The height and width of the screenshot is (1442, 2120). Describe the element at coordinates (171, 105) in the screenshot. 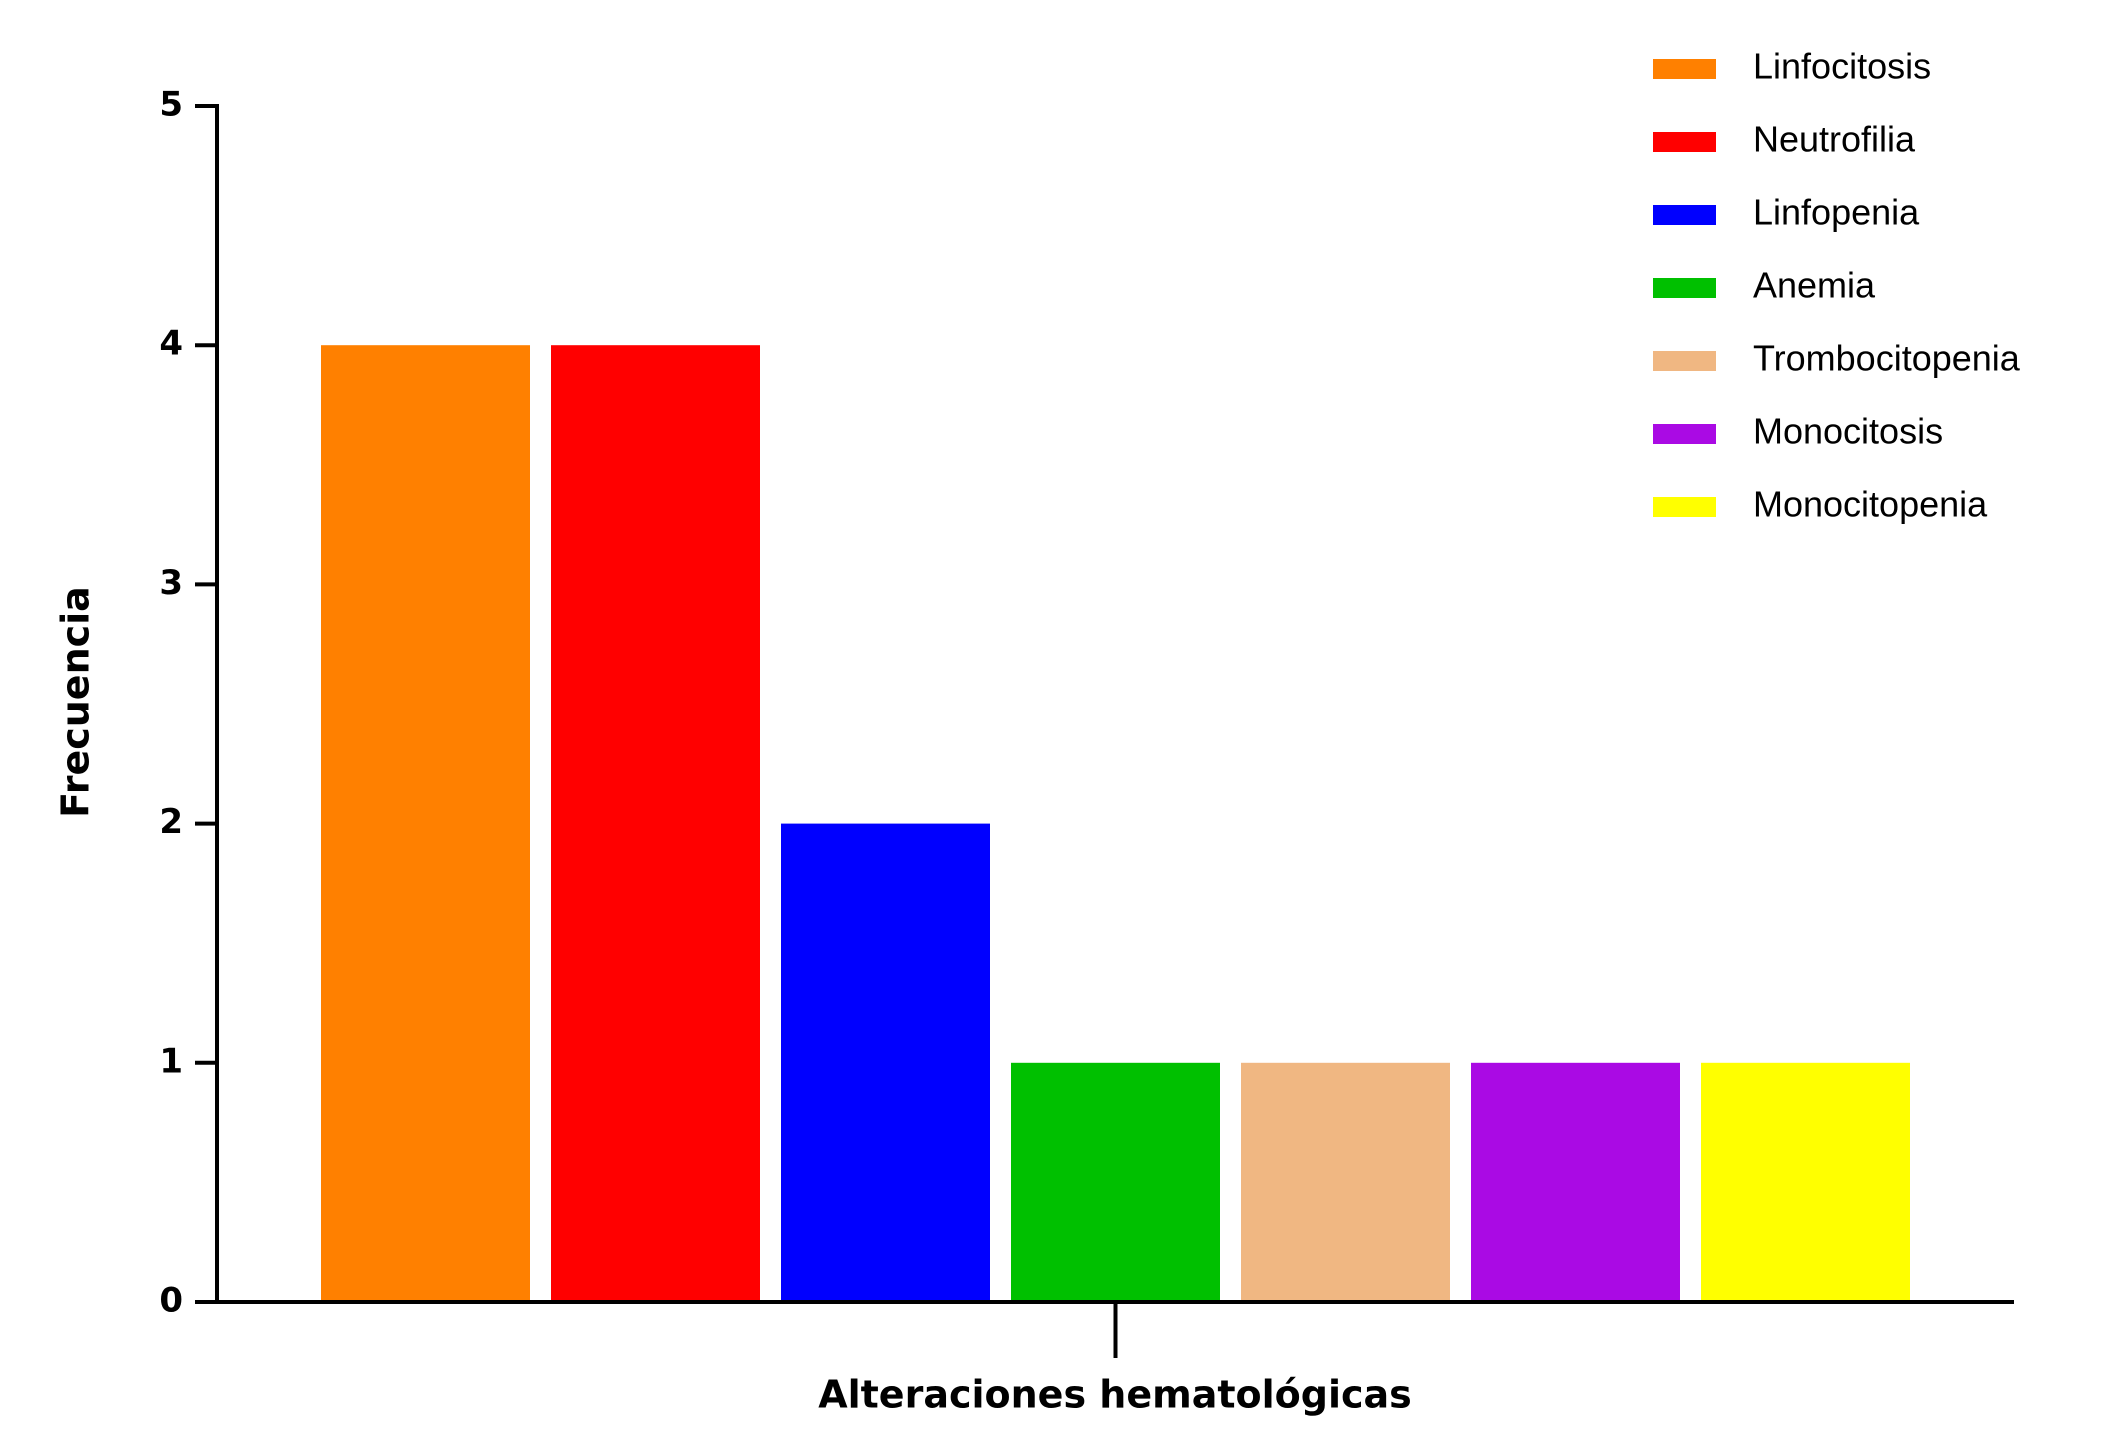

I see `y-tick-label: 5` at that location.